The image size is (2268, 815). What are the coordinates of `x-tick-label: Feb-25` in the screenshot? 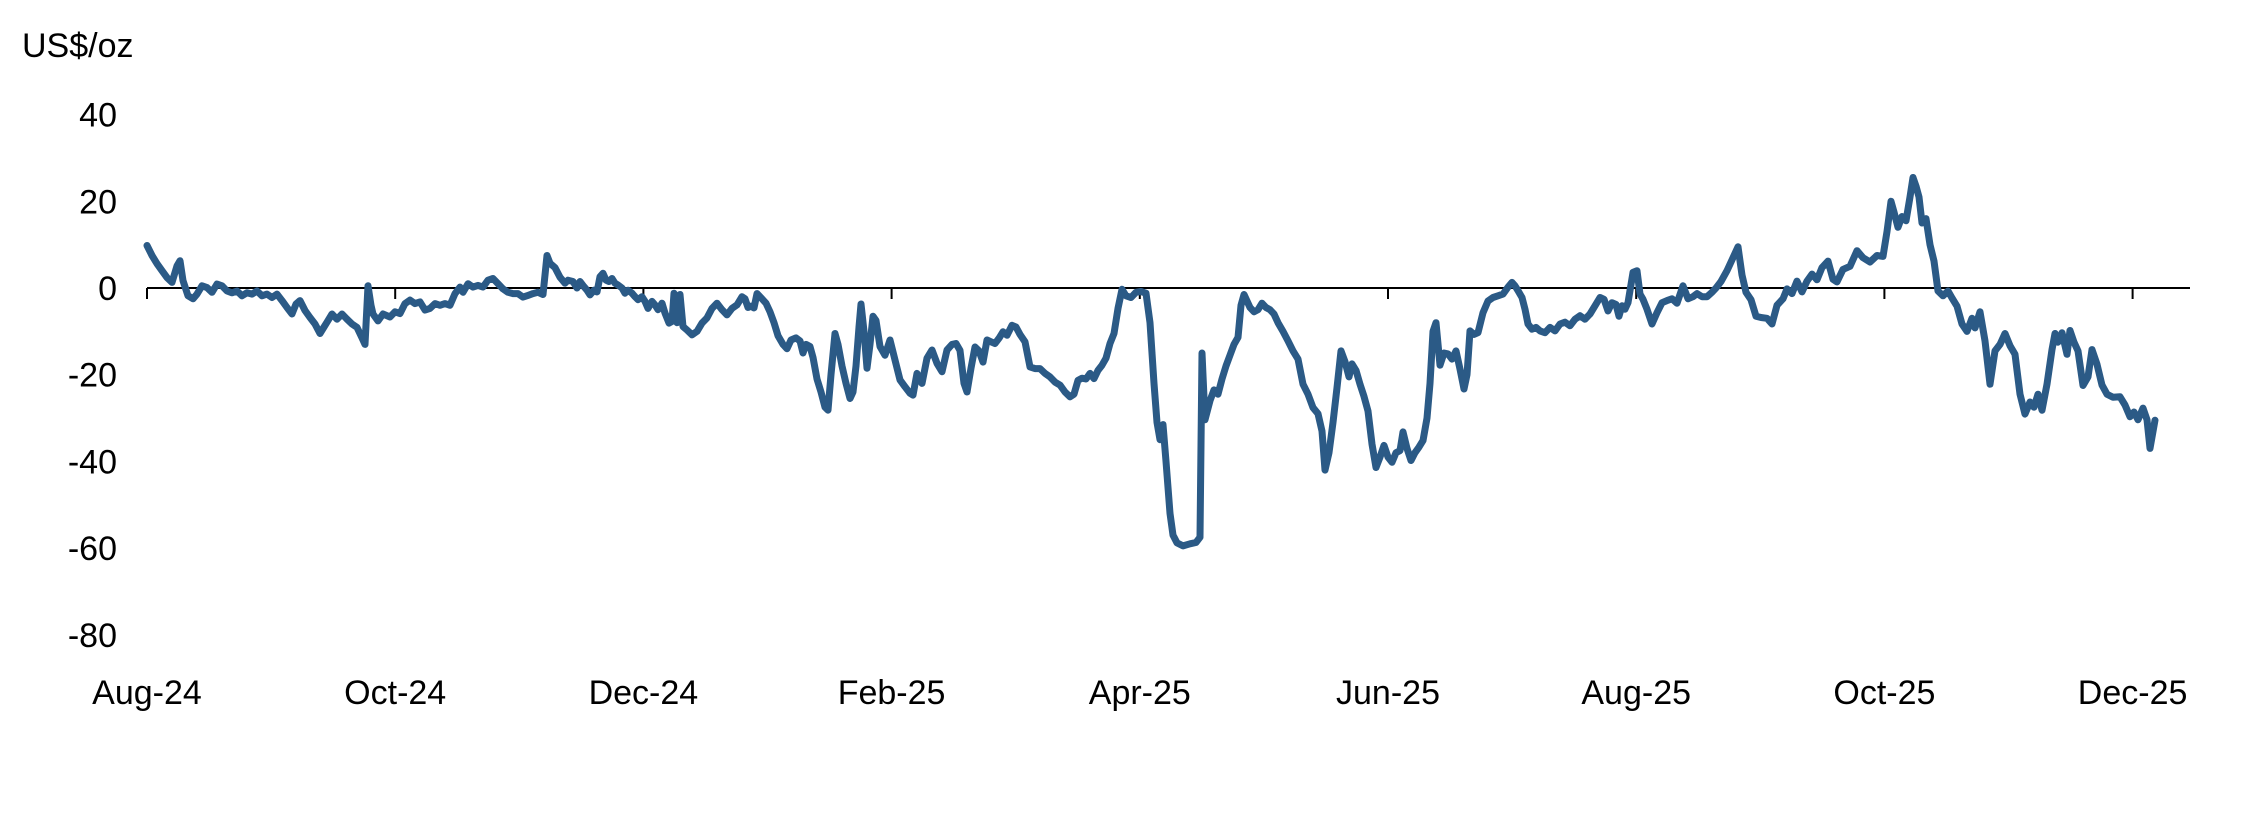 It's located at (892, 693).